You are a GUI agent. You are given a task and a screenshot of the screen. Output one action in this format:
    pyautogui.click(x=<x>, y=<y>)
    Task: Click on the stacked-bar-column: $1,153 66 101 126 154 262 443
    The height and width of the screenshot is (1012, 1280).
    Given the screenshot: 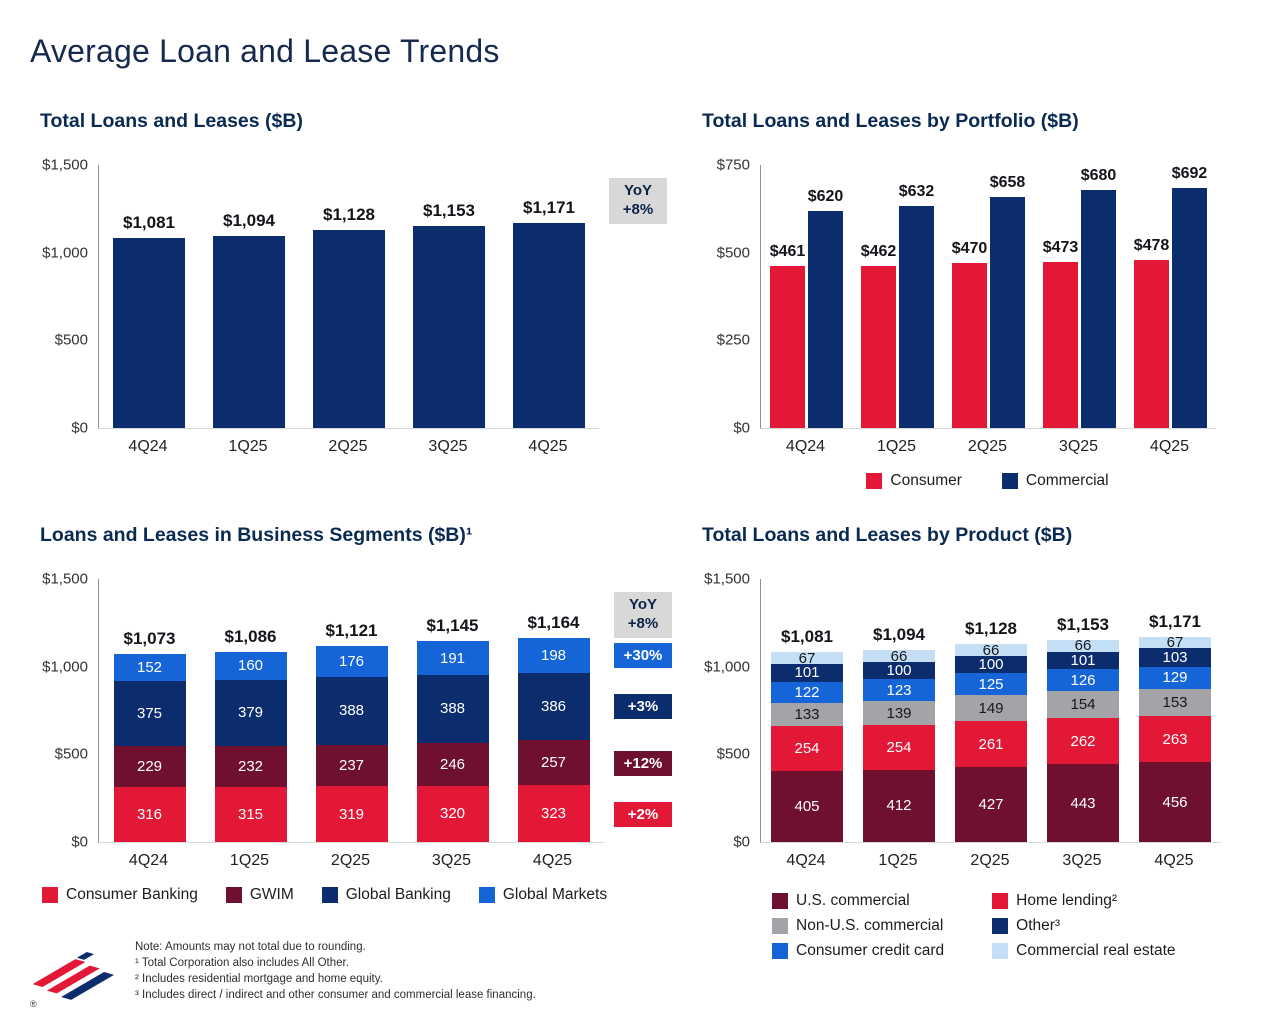 What is the action you would take?
    pyautogui.click(x=1083, y=710)
    